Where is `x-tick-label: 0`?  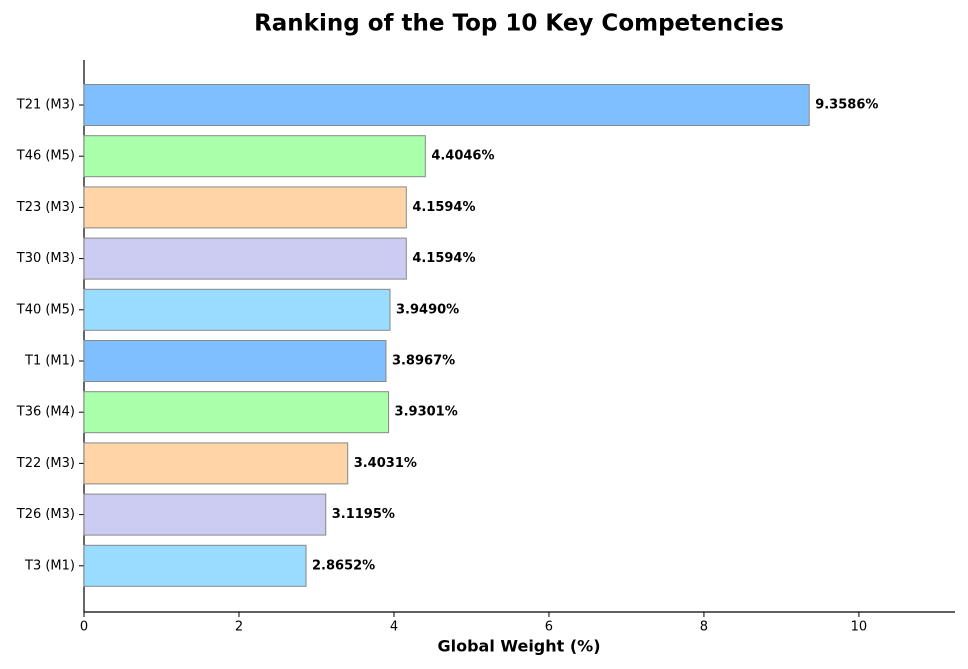 x-tick-label: 0 is located at coordinates (84, 627).